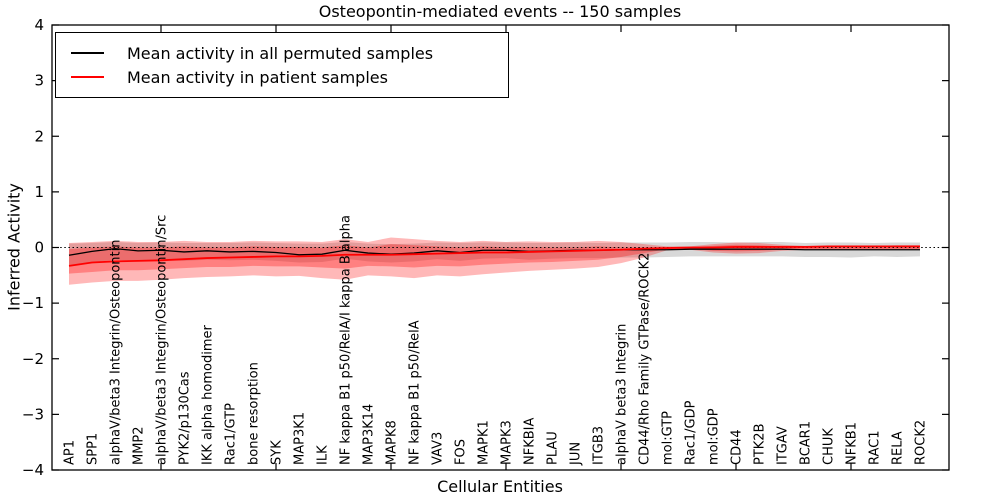  I want to click on x-tick-label: alphaV/beta3 Integrin/Osteopontin/Src, so click(162, 340).